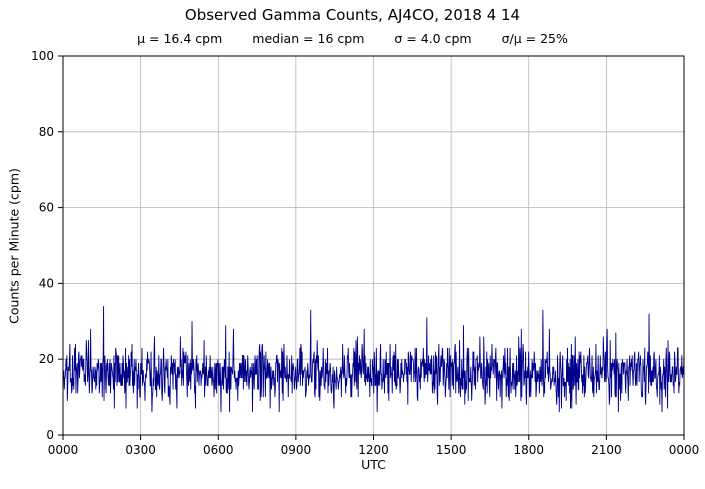  What do you see at coordinates (46, 359) in the screenshot?
I see `y-tick-label: 20` at bounding box center [46, 359].